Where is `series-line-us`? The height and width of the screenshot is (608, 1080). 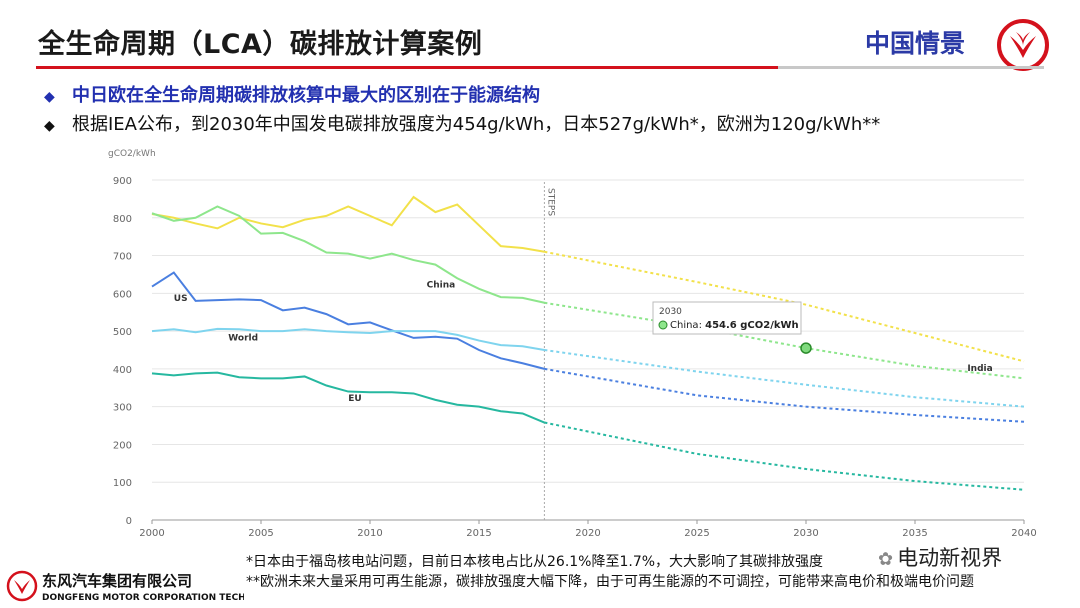
series-line-us is located at coordinates (348, 320).